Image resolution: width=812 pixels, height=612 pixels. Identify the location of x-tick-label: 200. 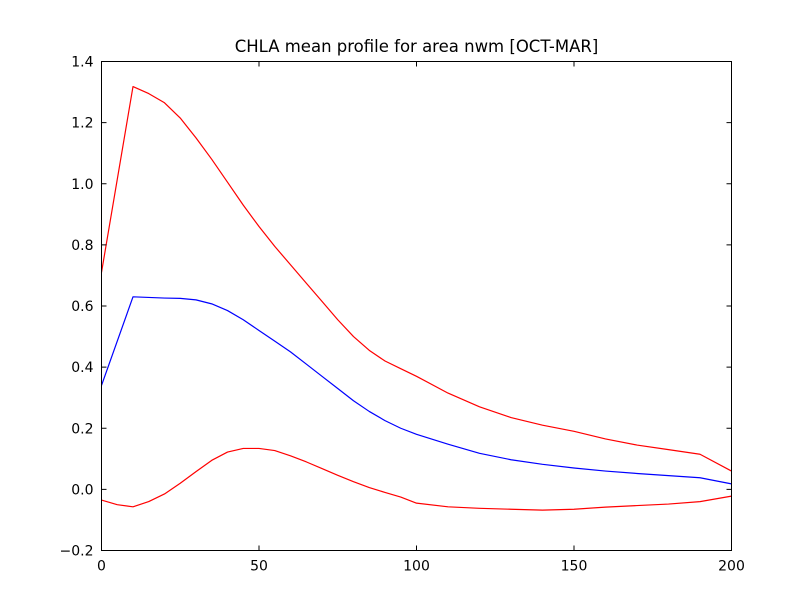
(731, 567).